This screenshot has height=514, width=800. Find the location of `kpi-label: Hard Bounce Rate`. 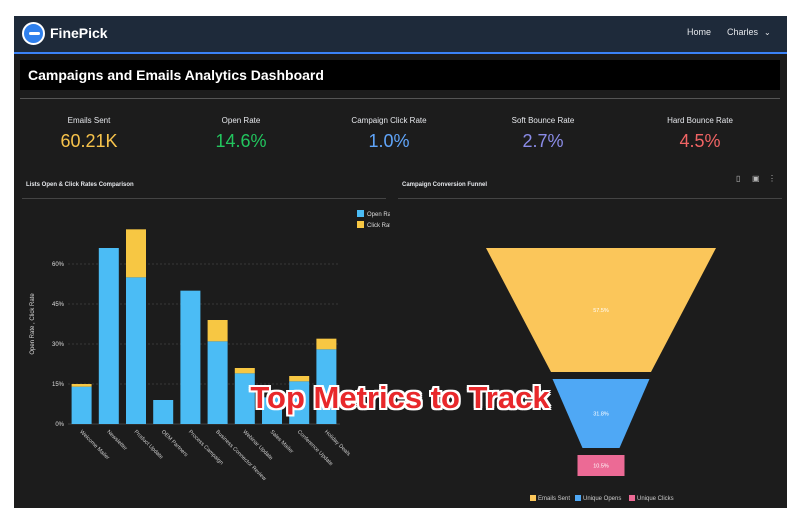

kpi-label: Hard Bounce Rate is located at coordinates (700, 120).